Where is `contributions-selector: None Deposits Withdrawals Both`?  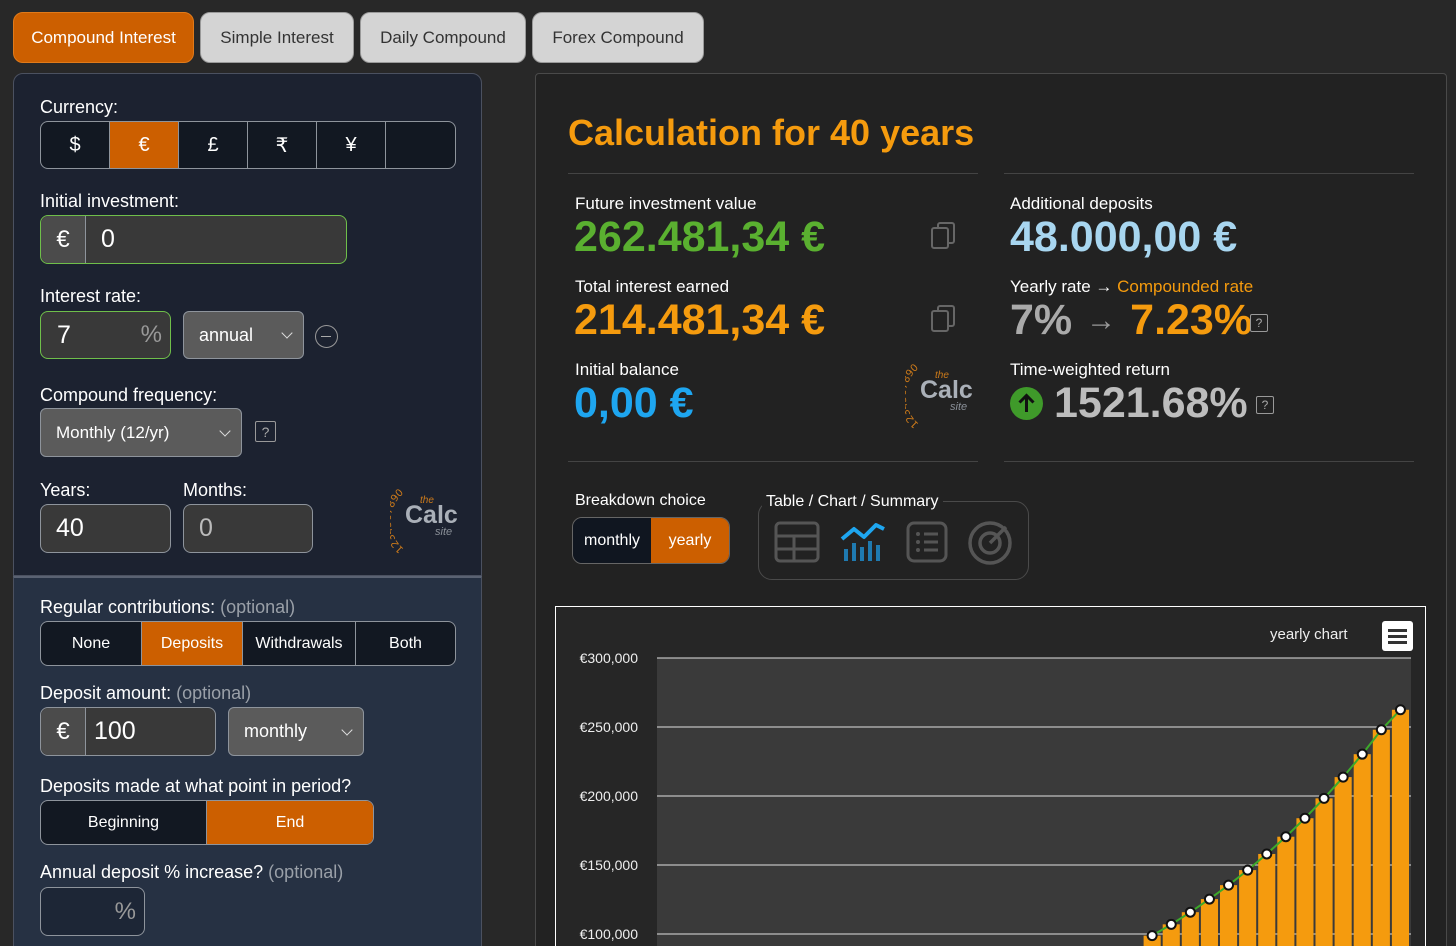
contributions-selector: None Deposits Withdrawals Both is located at coordinates (248, 643).